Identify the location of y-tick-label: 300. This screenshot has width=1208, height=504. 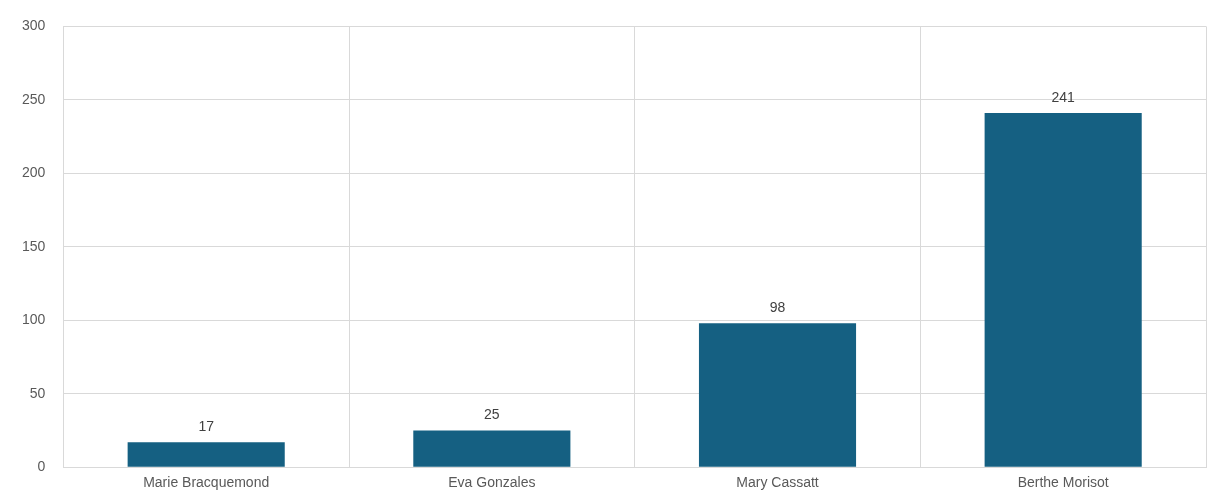
(34, 25).